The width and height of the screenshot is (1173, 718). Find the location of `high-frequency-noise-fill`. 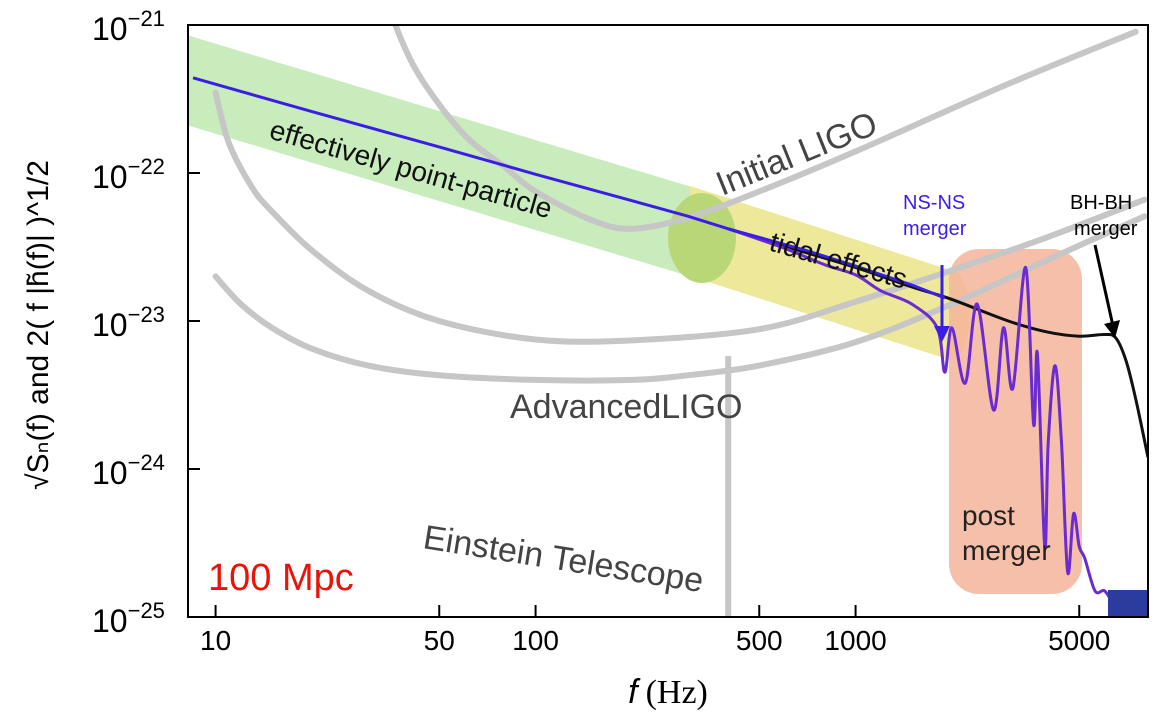

high-frequency-noise-fill is located at coordinates (1128, 603).